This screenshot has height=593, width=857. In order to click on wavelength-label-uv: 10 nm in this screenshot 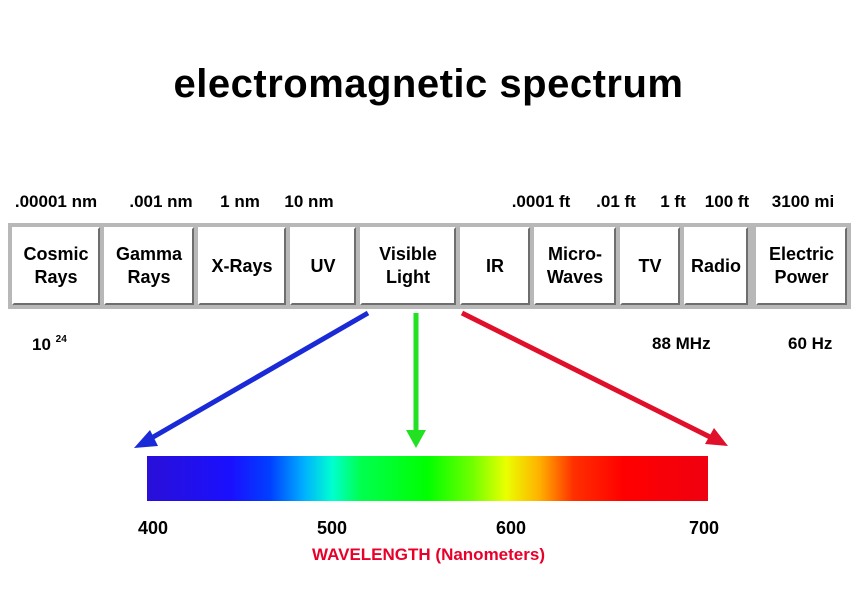, I will do `click(309, 201)`.